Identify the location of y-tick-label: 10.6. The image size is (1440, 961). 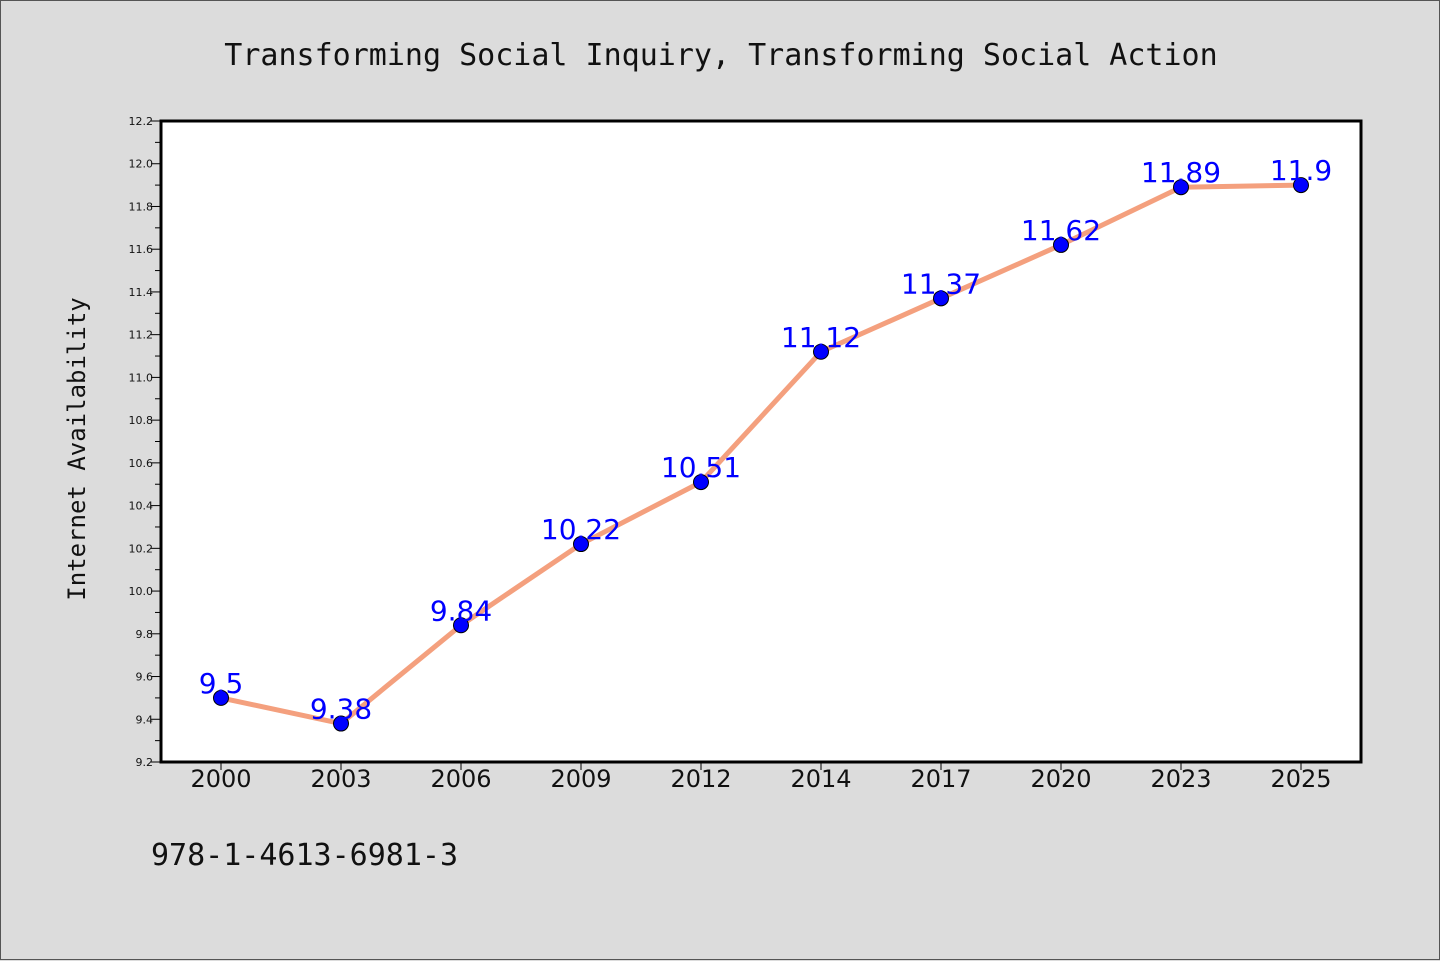
(141, 463).